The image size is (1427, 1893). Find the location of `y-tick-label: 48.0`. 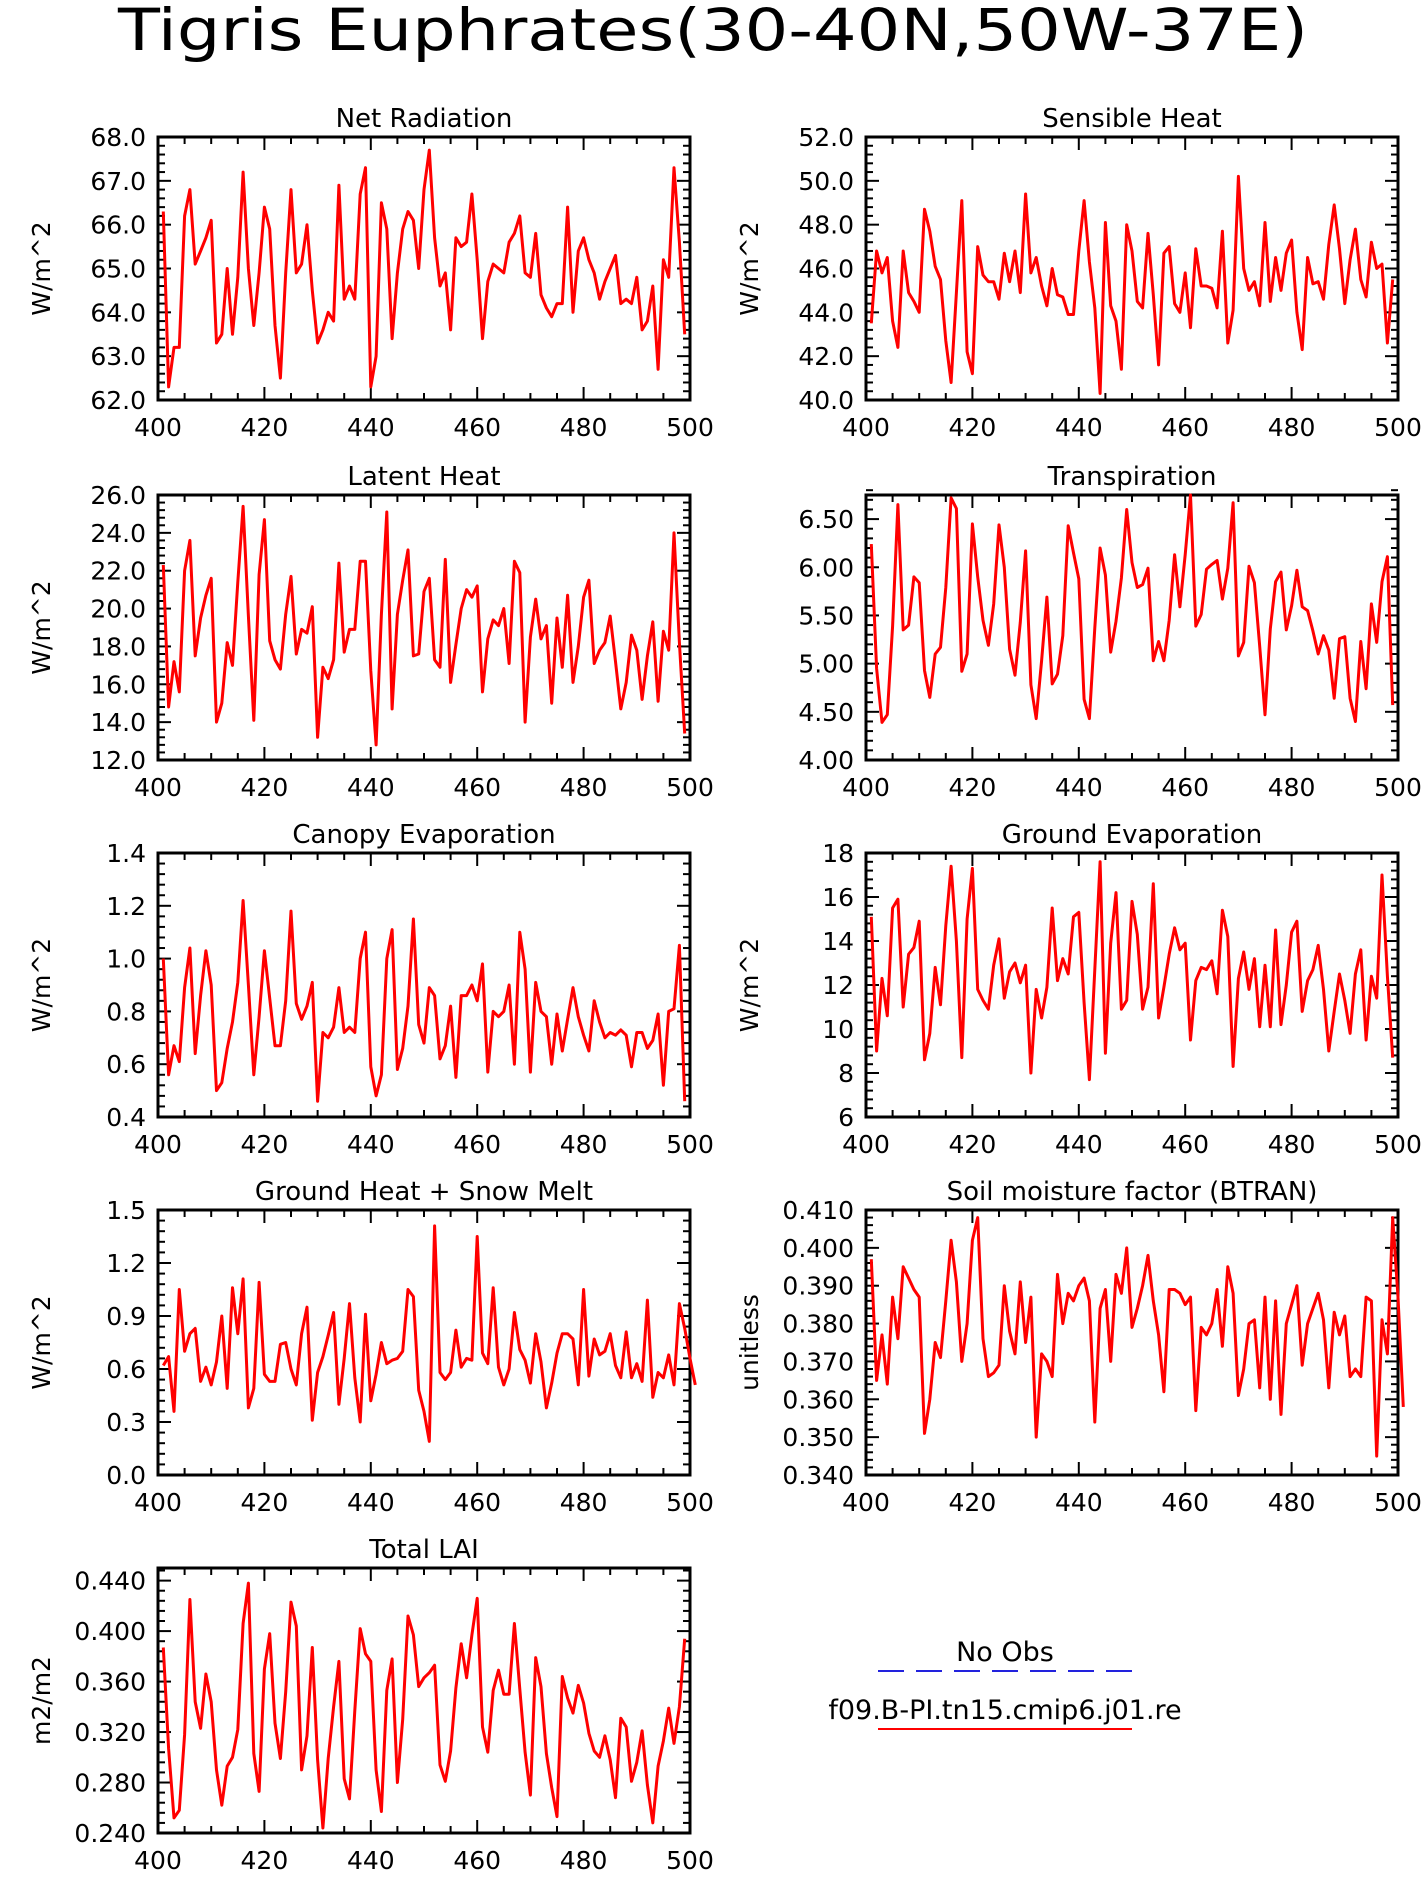

y-tick-label: 48.0 is located at coordinates (826, 225).